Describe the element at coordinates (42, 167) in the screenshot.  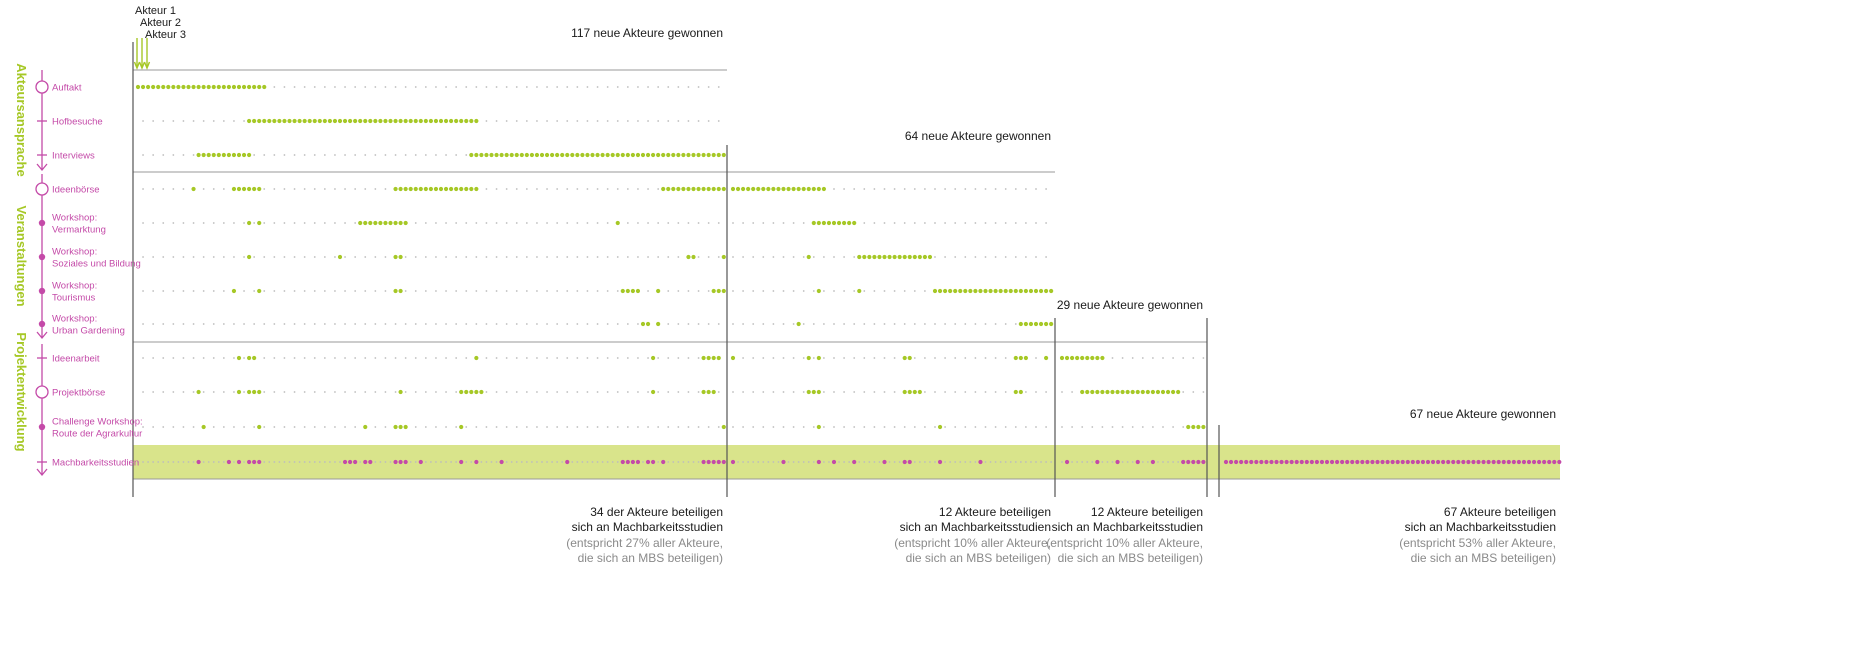
I see `phase-axis-arrow` at that location.